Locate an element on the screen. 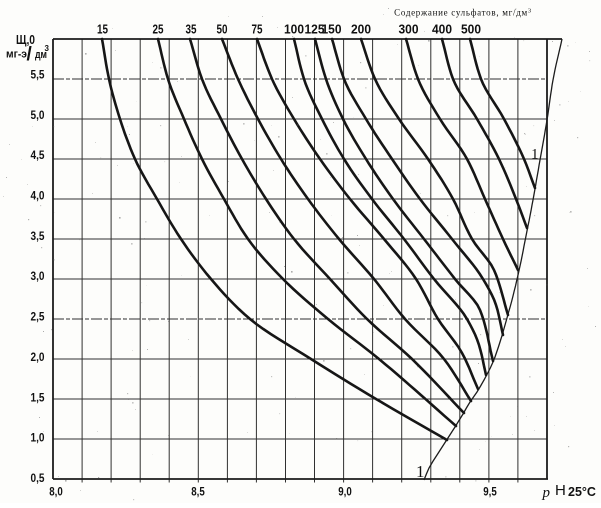  svg-text: 1,5 is located at coordinates (38, 397).